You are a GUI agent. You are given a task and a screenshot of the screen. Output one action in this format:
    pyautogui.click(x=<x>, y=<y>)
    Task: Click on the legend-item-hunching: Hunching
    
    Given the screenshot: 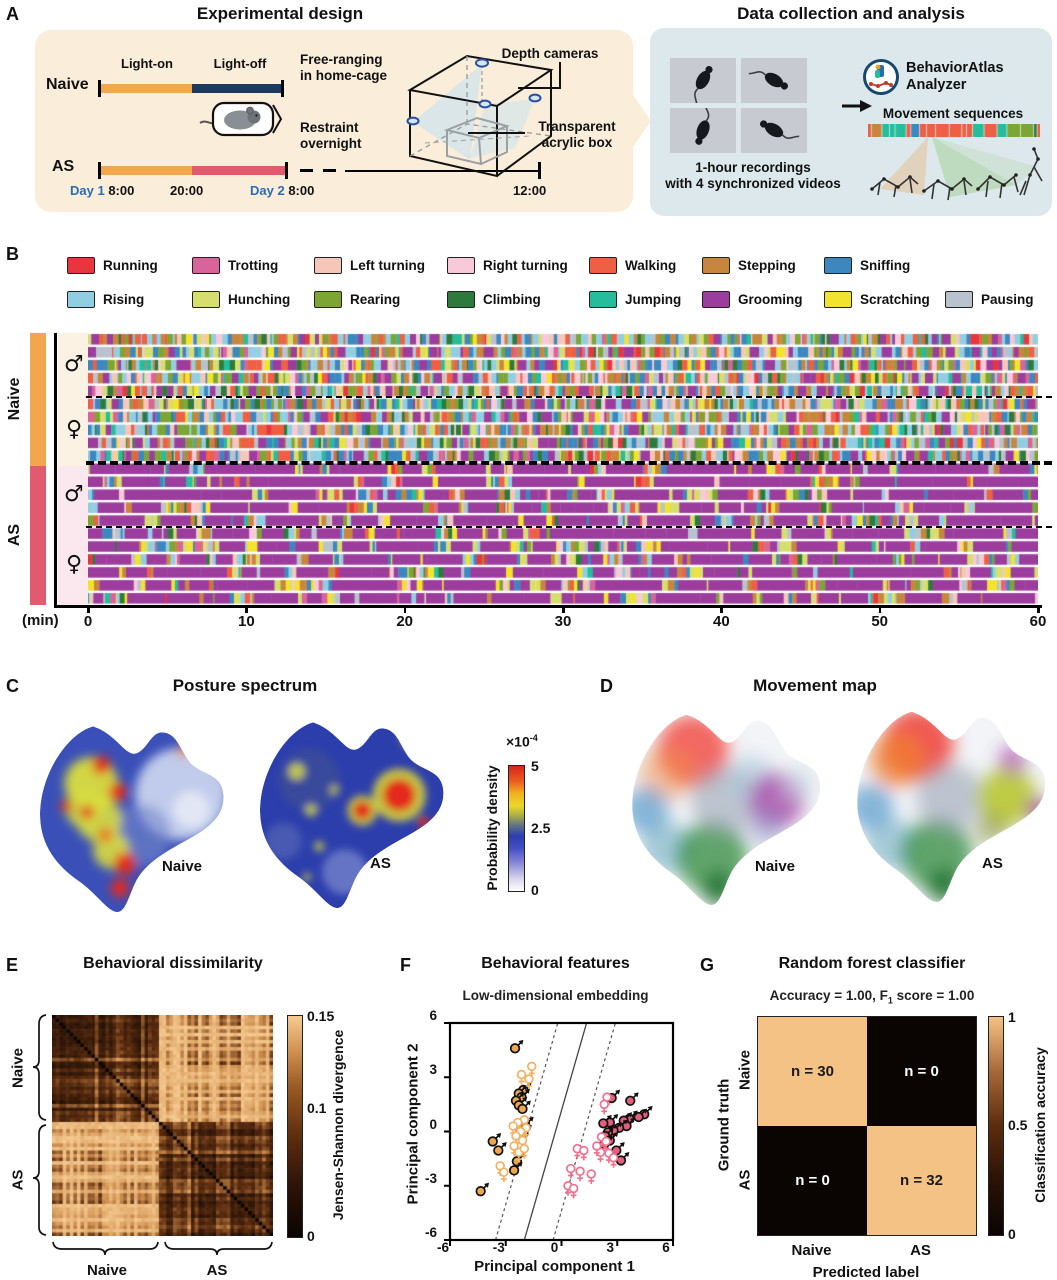 What is the action you would take?
    pyautogui.click(x=241, y=299)
    